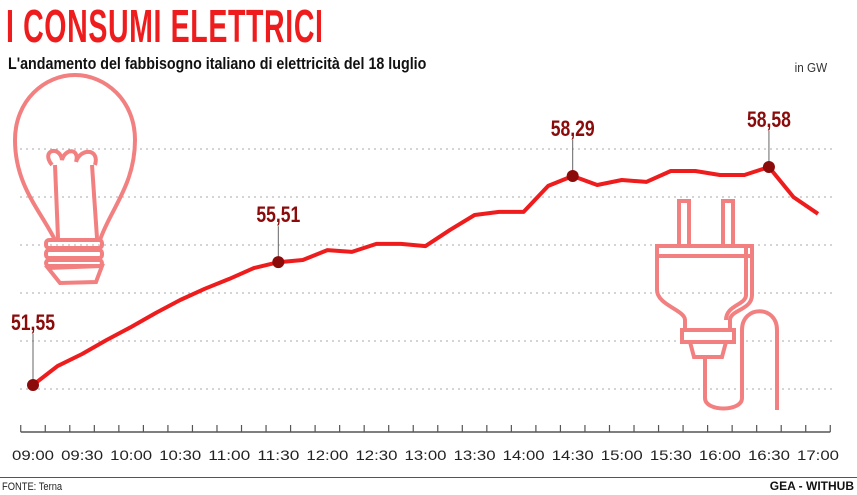 This screenshot has height=495, width=857. What do you see at coordinates (573, 128) in the screenshot?
I see `data-label: 58,29` at bounding box center [573, 128].